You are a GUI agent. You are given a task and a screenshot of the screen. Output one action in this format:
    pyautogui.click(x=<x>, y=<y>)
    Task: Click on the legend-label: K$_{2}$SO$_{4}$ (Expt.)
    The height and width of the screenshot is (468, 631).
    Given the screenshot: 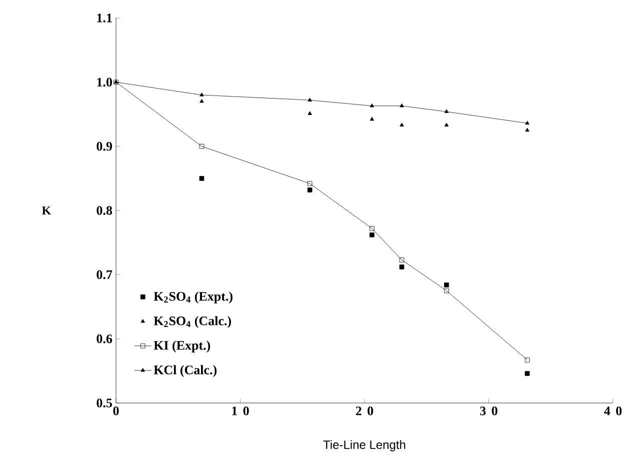 What is the action you would take?
    pyautogui.click(x=193, y=298)
    